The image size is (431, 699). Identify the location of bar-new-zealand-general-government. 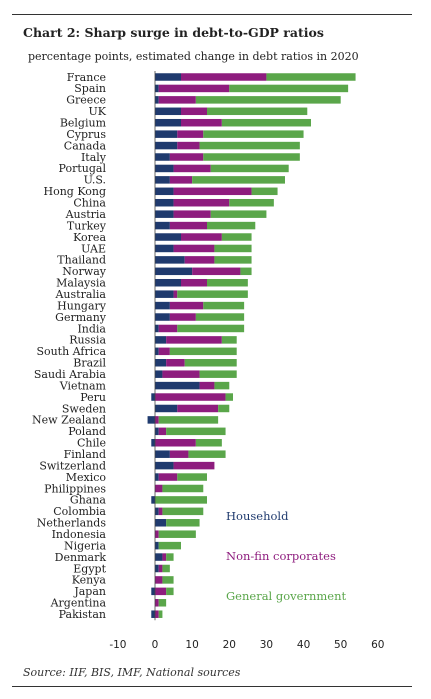
(188, 420).